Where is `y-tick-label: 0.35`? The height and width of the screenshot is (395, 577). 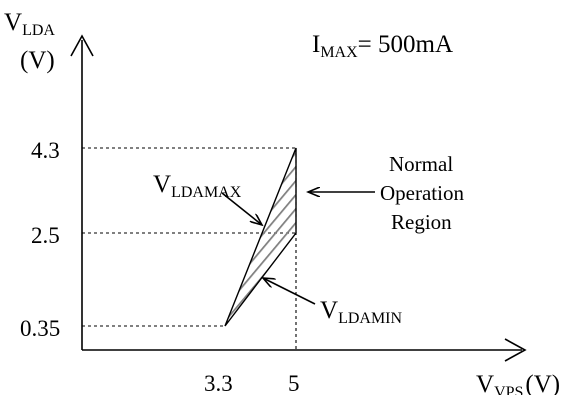
y-tick-label: 0.35 is located at coordinates (40, 328).